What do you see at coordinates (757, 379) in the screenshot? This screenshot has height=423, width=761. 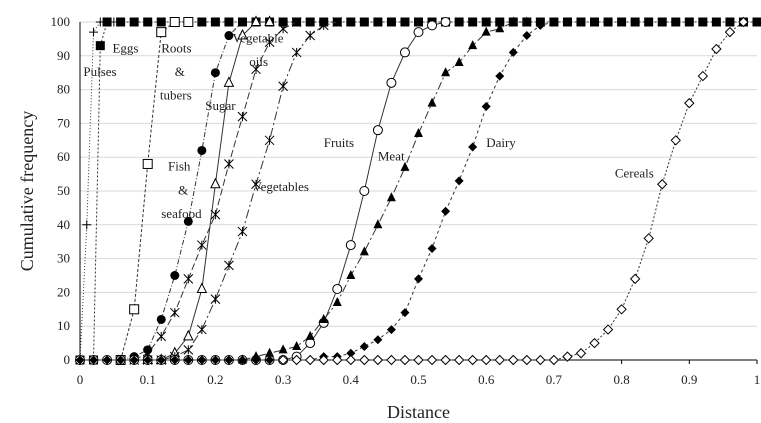 I see `x-tick-label: 1` at bounding box center [757, 379].